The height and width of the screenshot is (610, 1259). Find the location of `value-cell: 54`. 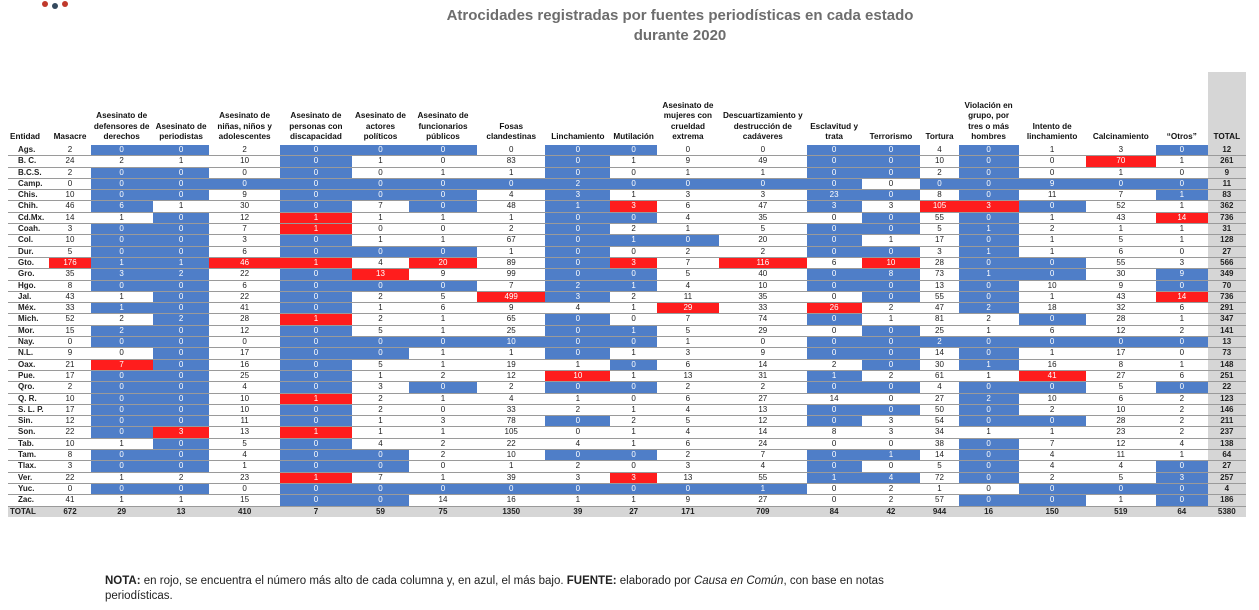

value-cell: 54 is located at coordinates (939, 422).